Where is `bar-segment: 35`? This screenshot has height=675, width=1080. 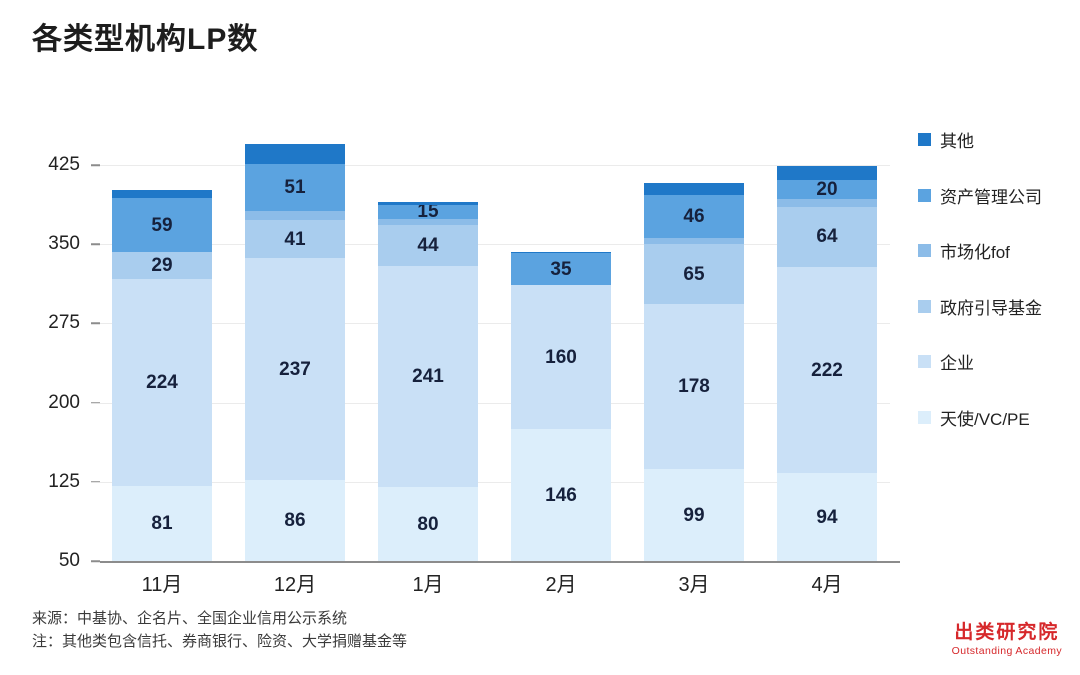 bar-segment: 35 is located at coordinates (561, 269).